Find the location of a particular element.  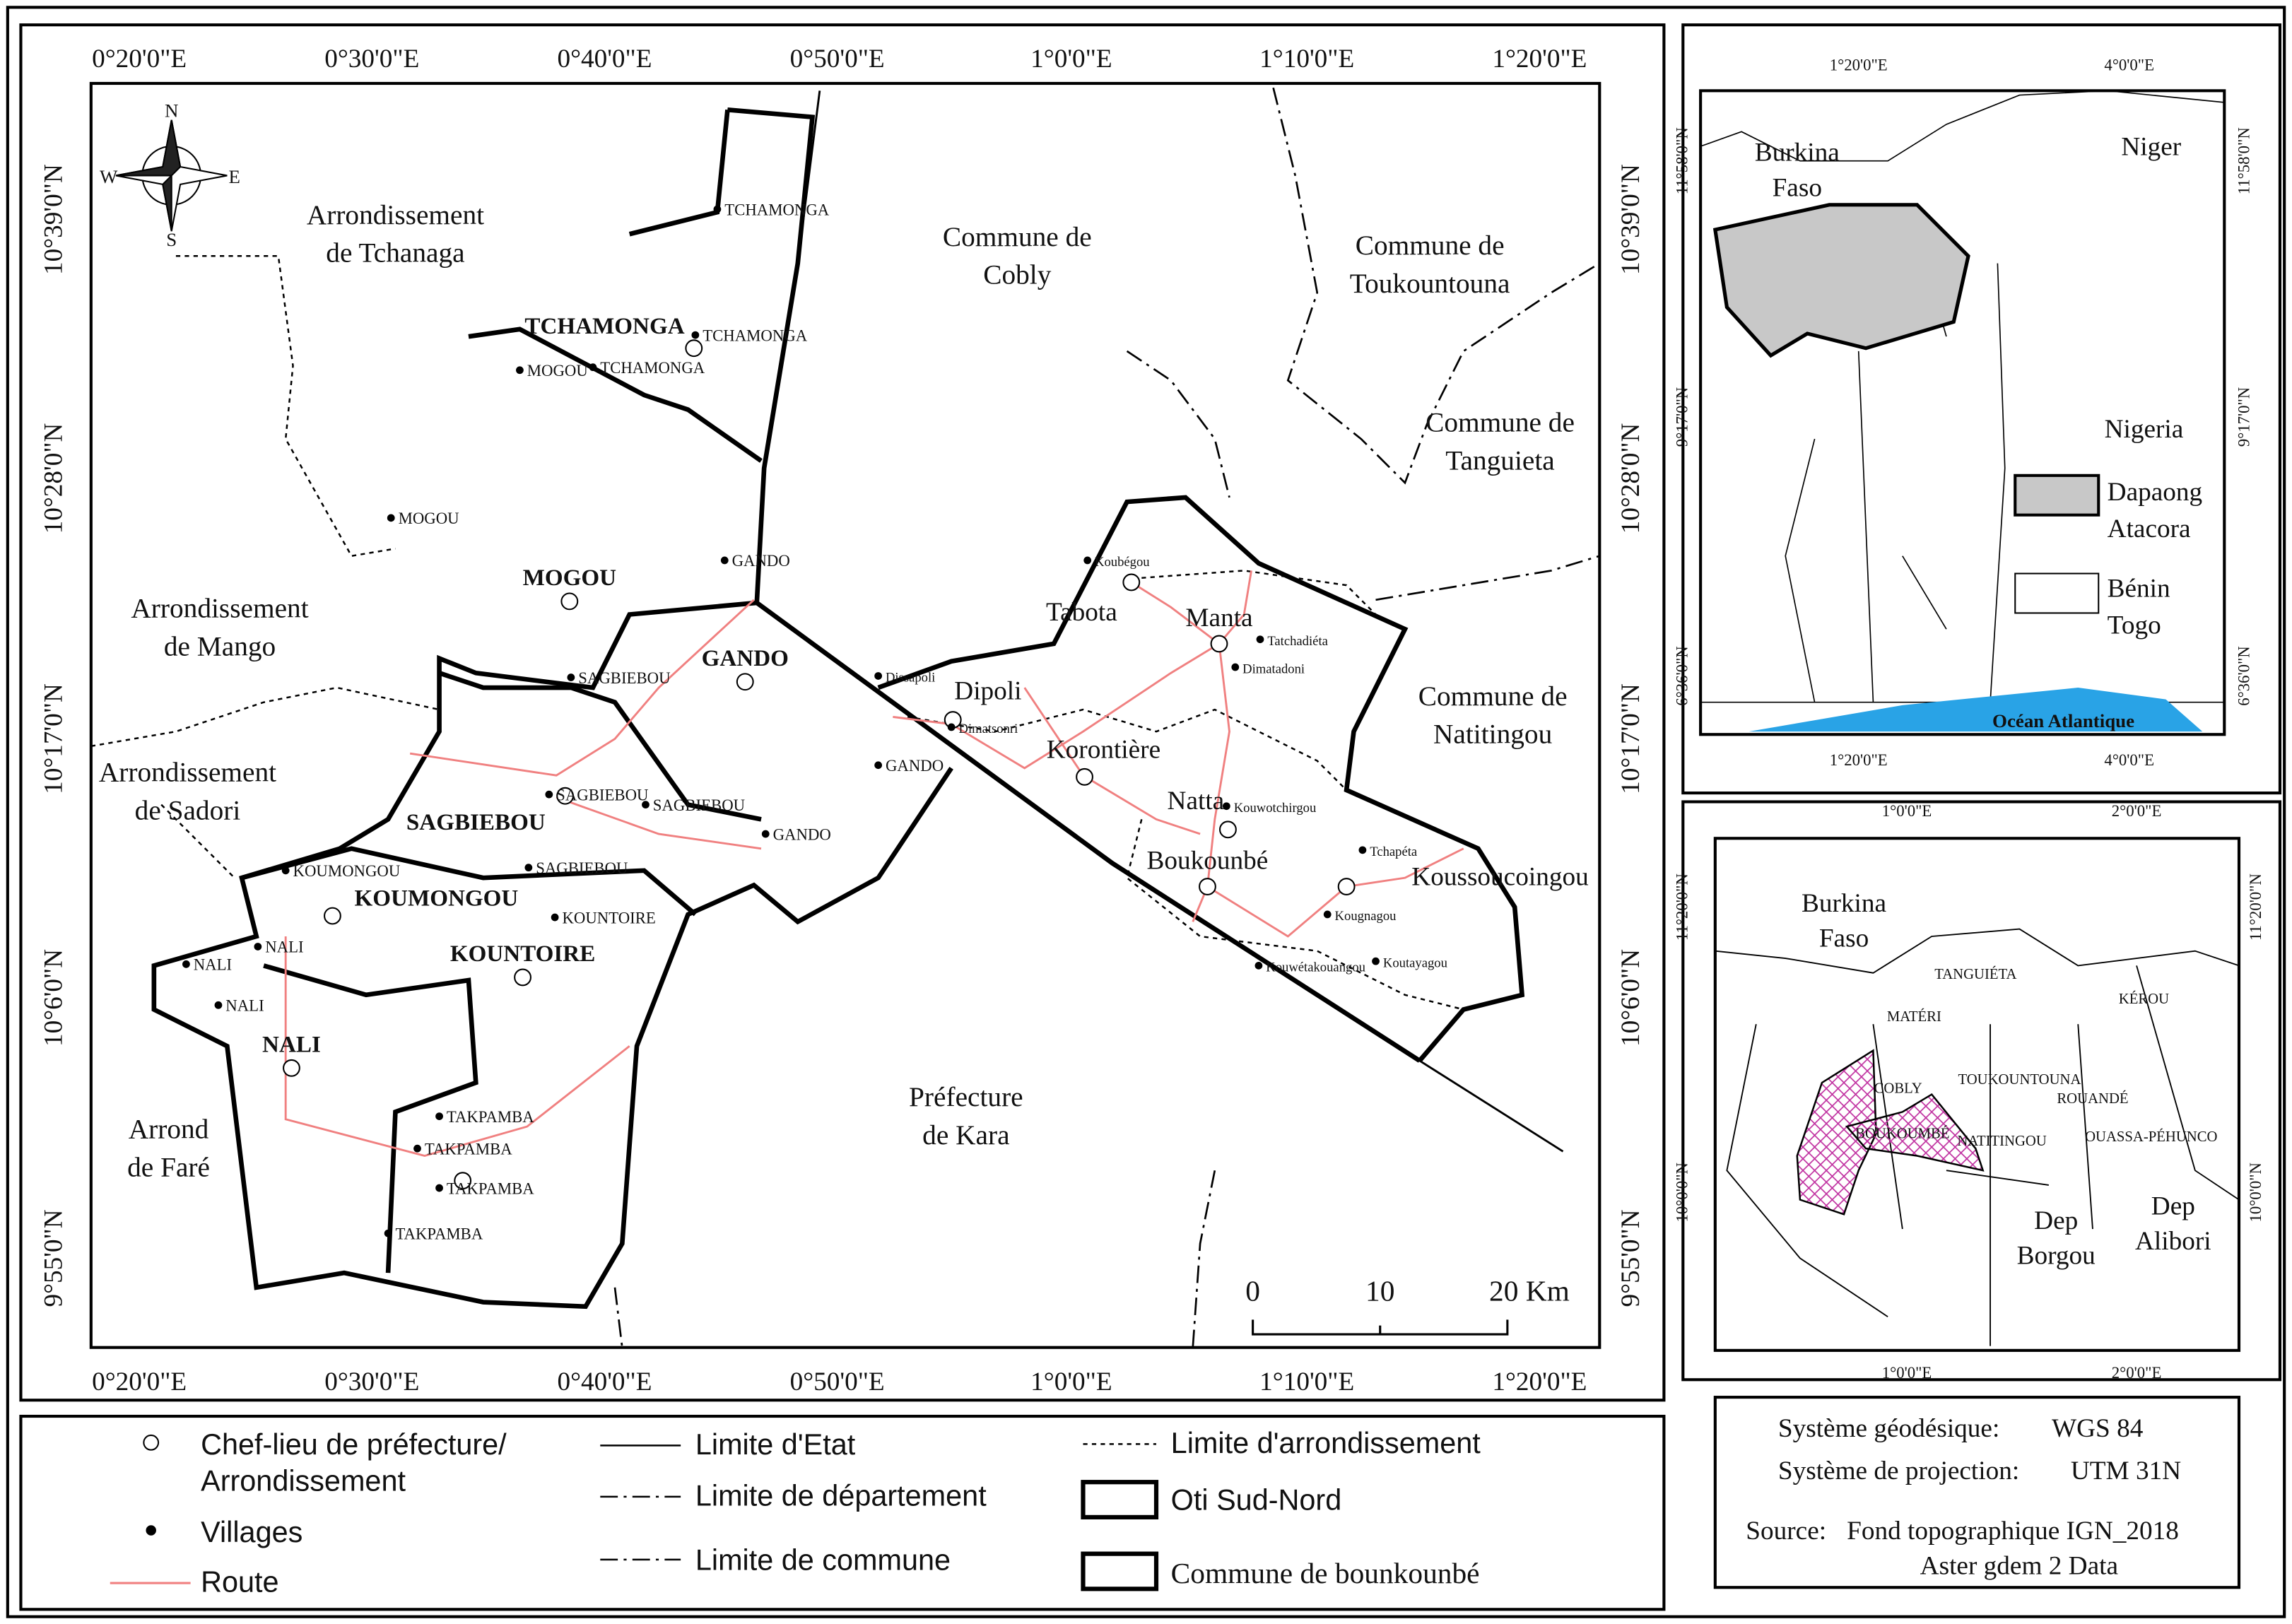

compass-star-shade is located at coordinates (148, 175).